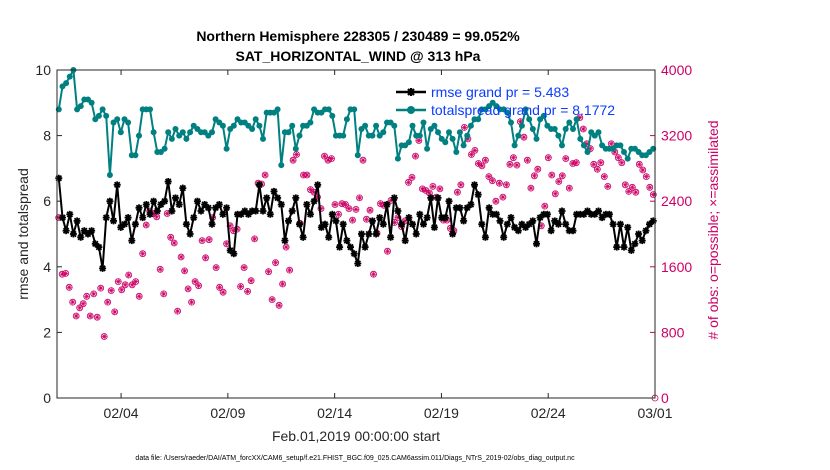 The image size is (830, 470). I want to click on x-axis-label: Feb.01,2019 00:00:00 start, so click(356, 436).